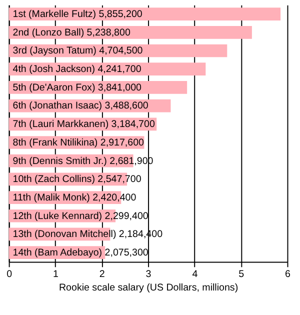 This screenshot has height=315, width=300. I want to click on y-tick-label: 1st (Markelle Fultz) 5,855,200, so click(77, 14).